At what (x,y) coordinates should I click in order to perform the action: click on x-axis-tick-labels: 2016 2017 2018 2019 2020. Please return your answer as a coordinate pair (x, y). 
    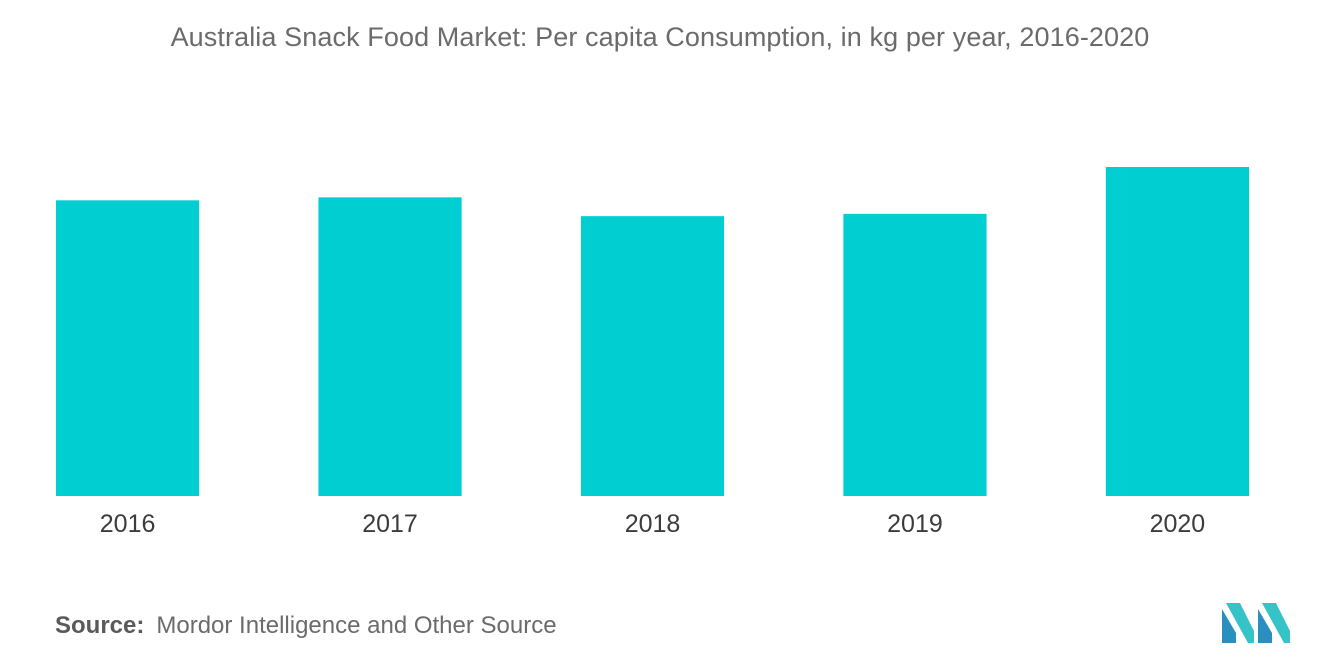
    Looking at the image, I should click on (652, 524).